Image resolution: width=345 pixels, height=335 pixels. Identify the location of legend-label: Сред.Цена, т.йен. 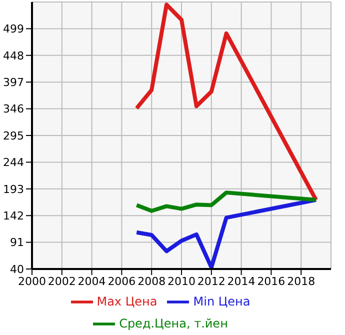
(173, 323).